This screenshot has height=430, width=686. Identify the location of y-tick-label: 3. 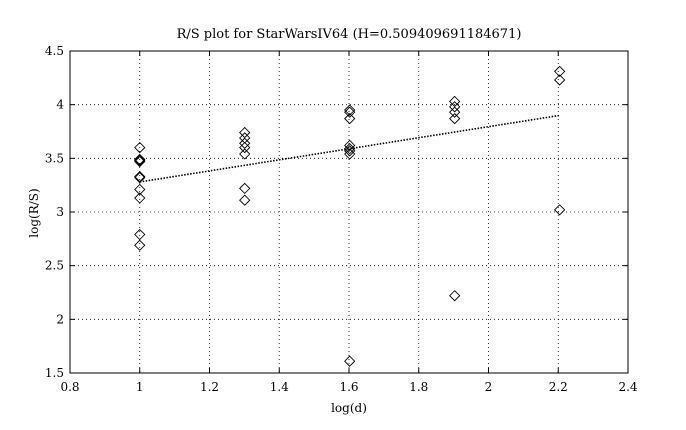
(60, 212).